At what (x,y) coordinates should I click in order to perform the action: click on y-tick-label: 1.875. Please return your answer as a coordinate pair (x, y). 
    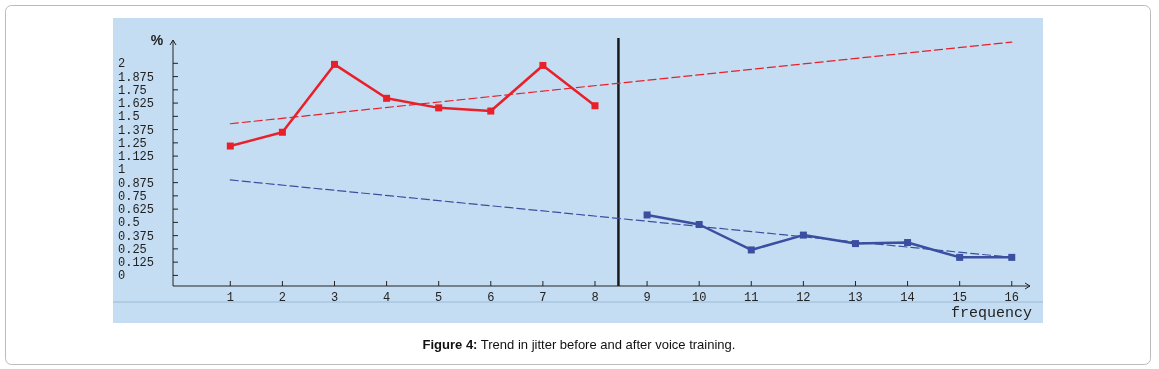
    Looking at the image, I should click on (136, 77).